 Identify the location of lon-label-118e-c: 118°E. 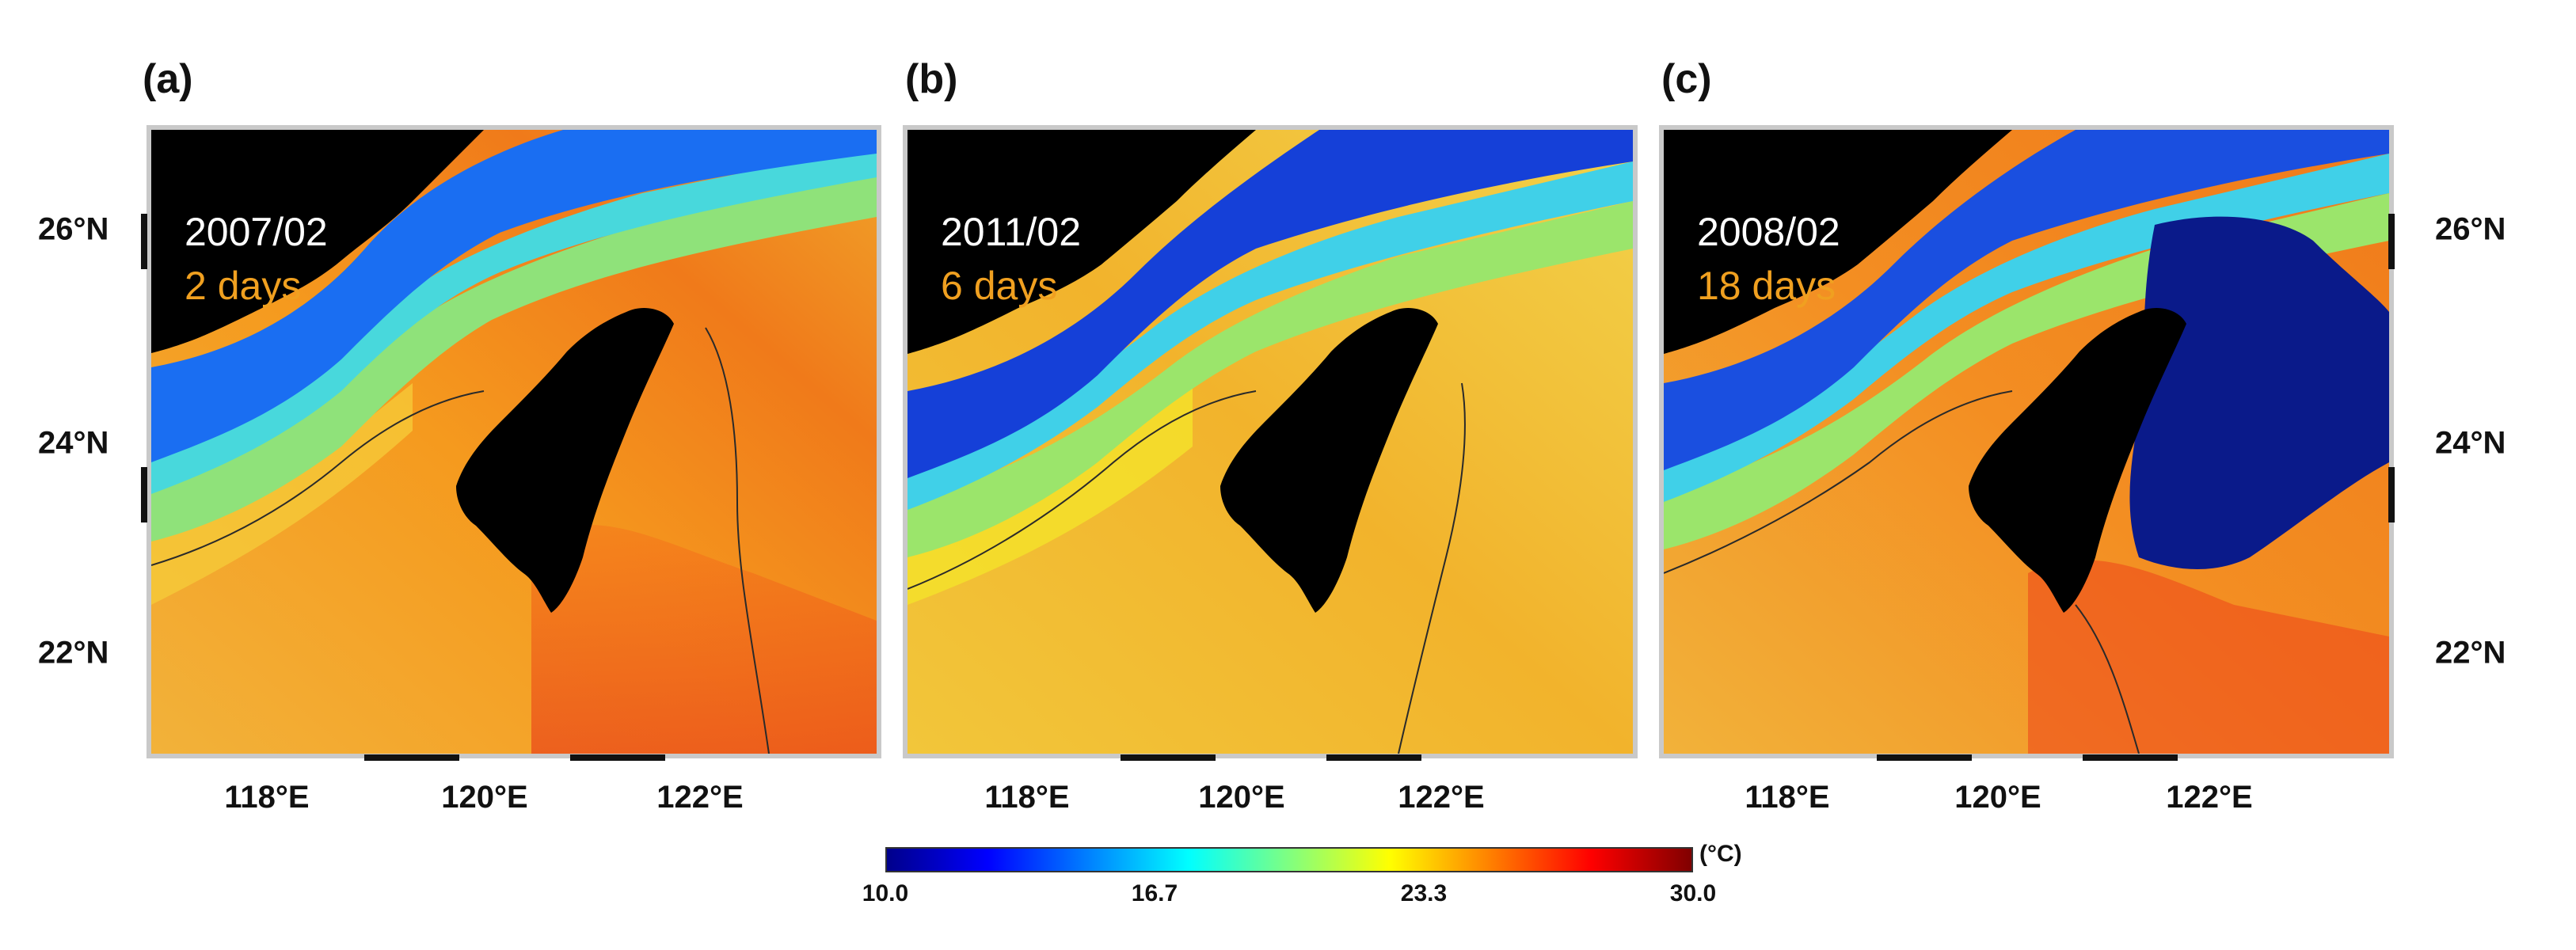
(1787, 797).